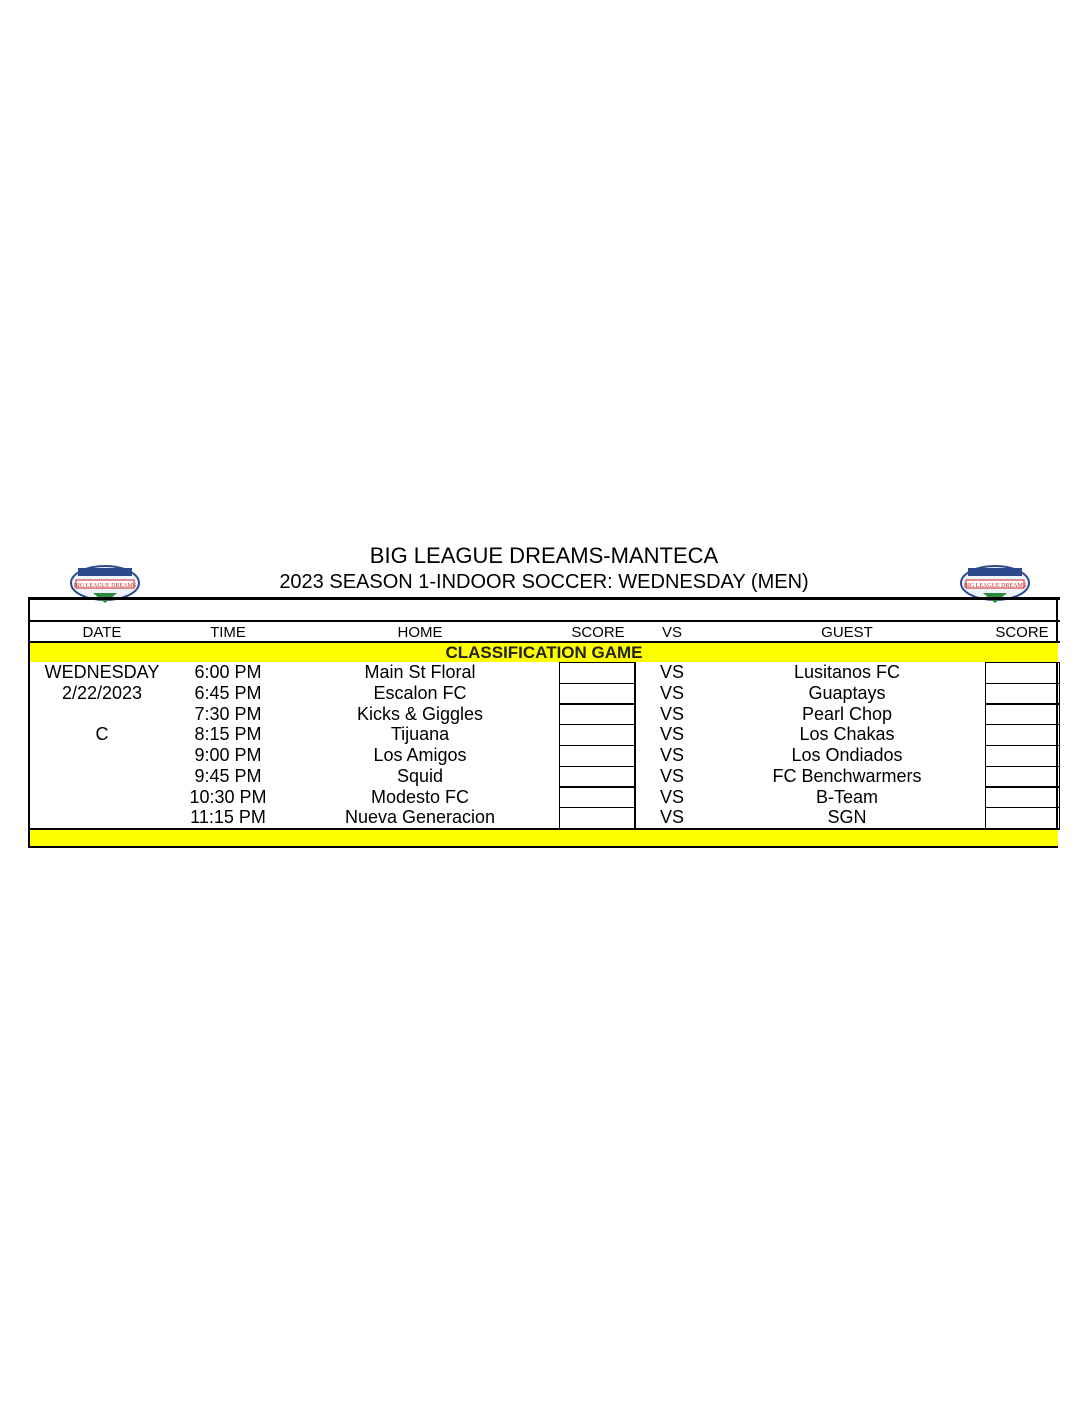 The image size is (1088, 1408). What do you see at coordinates (420, 692) in the screenshot?
I see `home-team: Escalon FC` at bounding box center [420, 692].